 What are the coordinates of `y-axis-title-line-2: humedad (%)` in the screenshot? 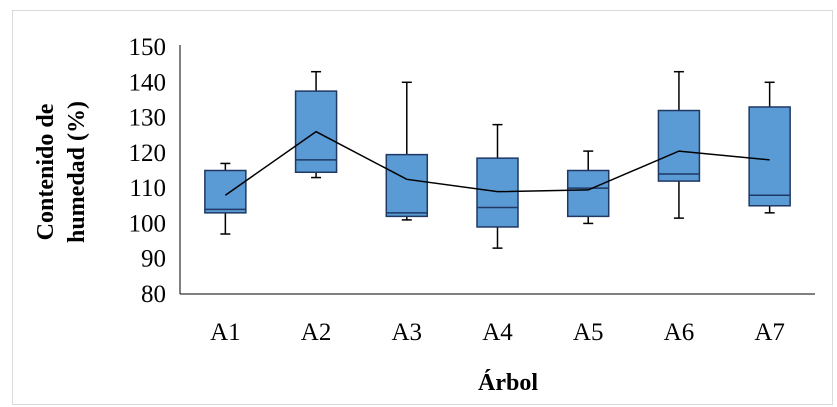 It's located at (77, 172).